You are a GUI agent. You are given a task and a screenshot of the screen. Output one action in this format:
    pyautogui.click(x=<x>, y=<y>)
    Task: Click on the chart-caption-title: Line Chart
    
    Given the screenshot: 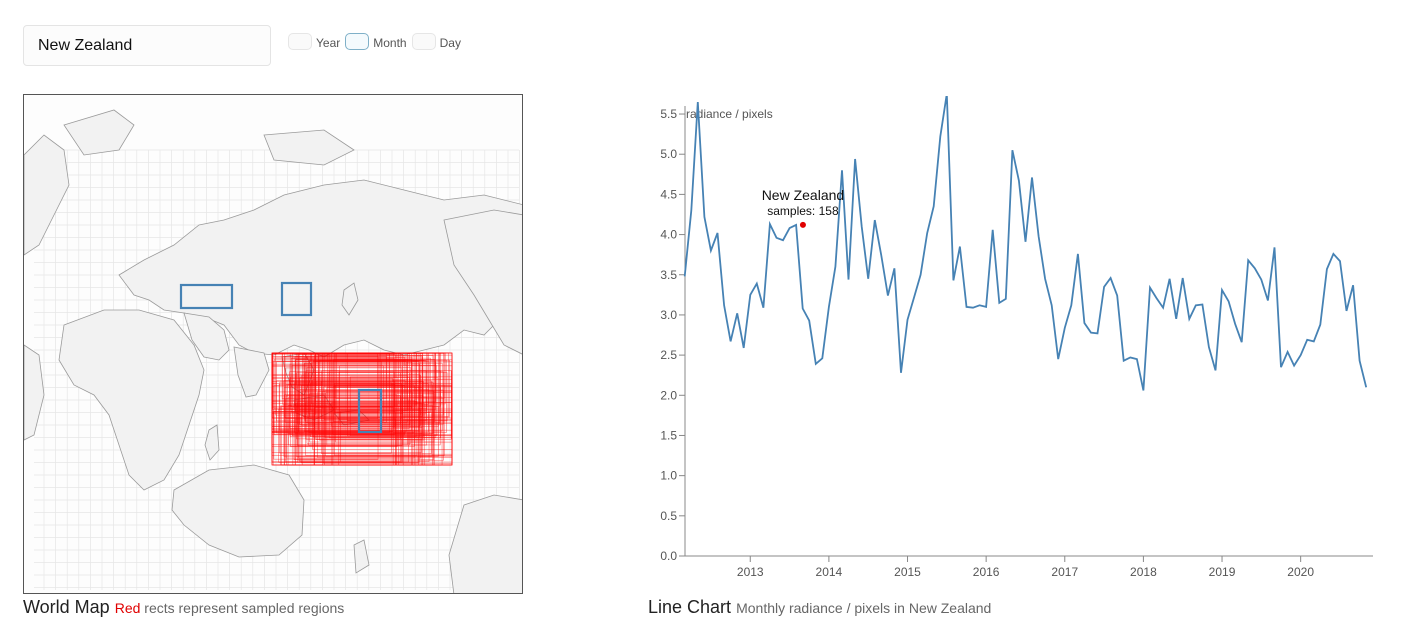 What is the action you would take?
    pyautogui.click(x=690, y=607)
    